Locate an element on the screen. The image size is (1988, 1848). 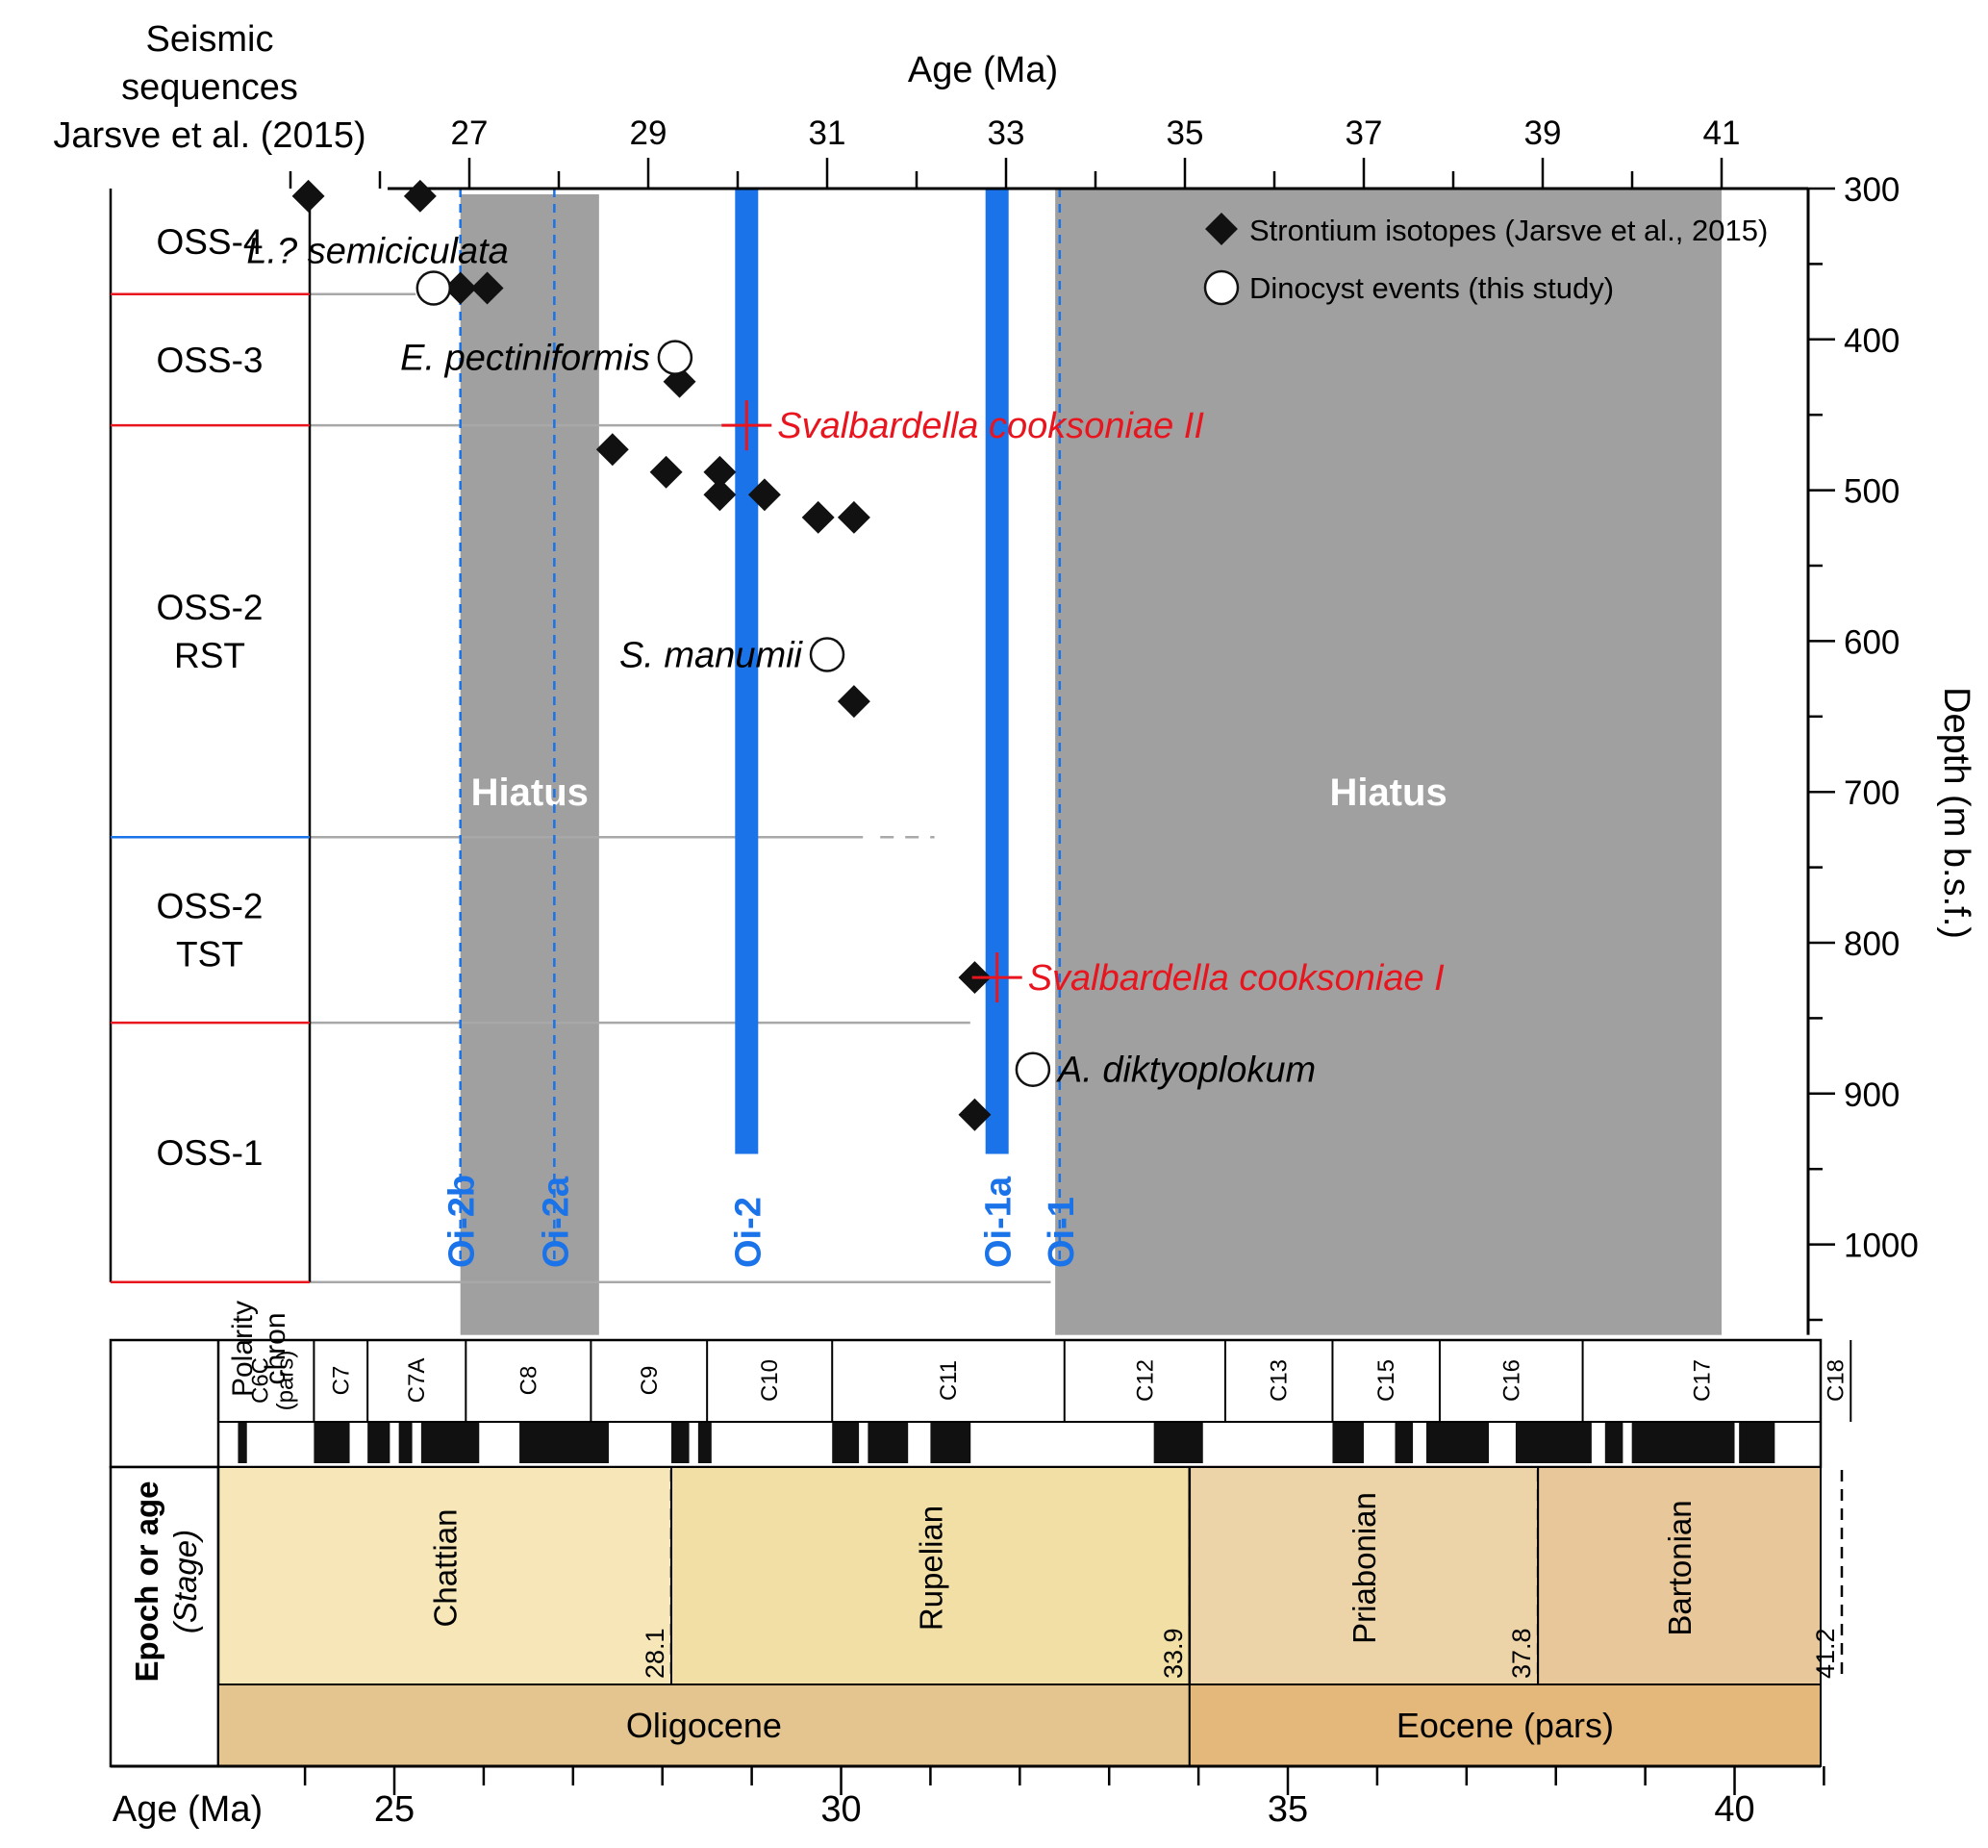
dinocyst-label-s-manumii: S. manumii is located at coordinates (711, 656).